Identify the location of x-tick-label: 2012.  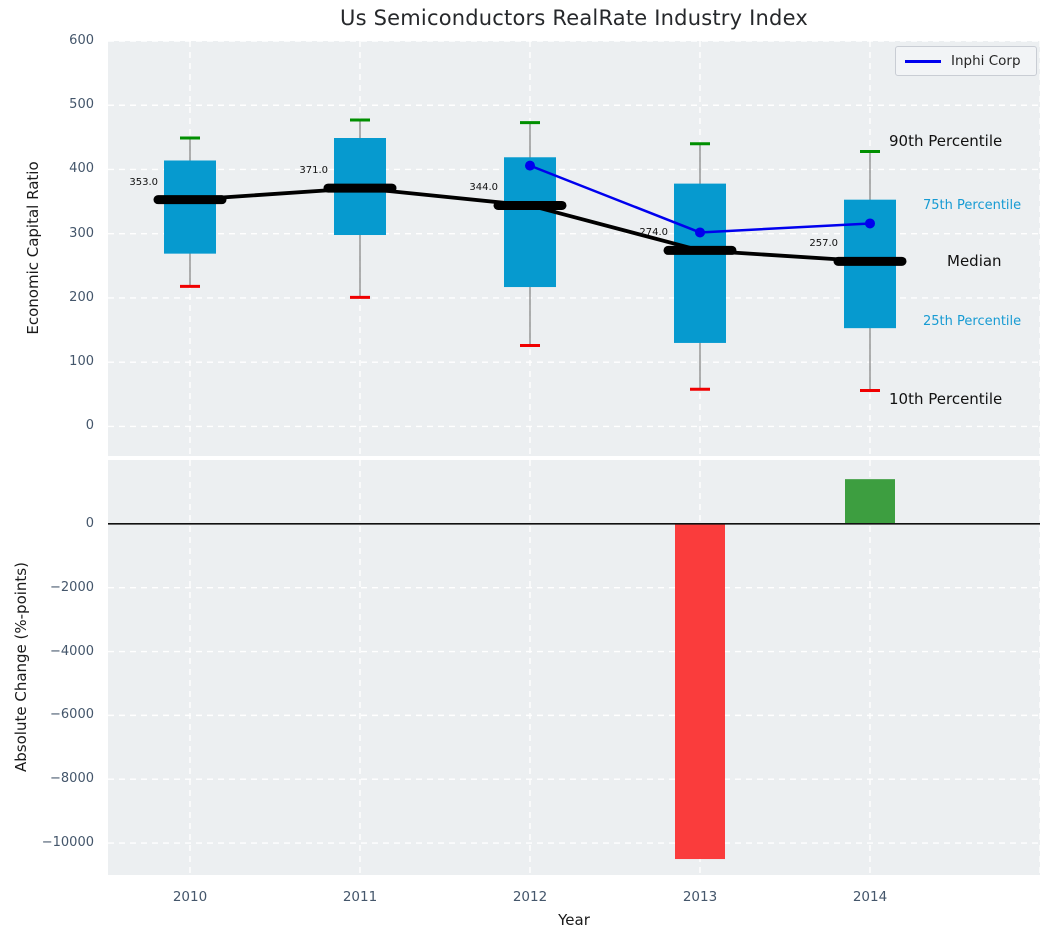
(530, 897).